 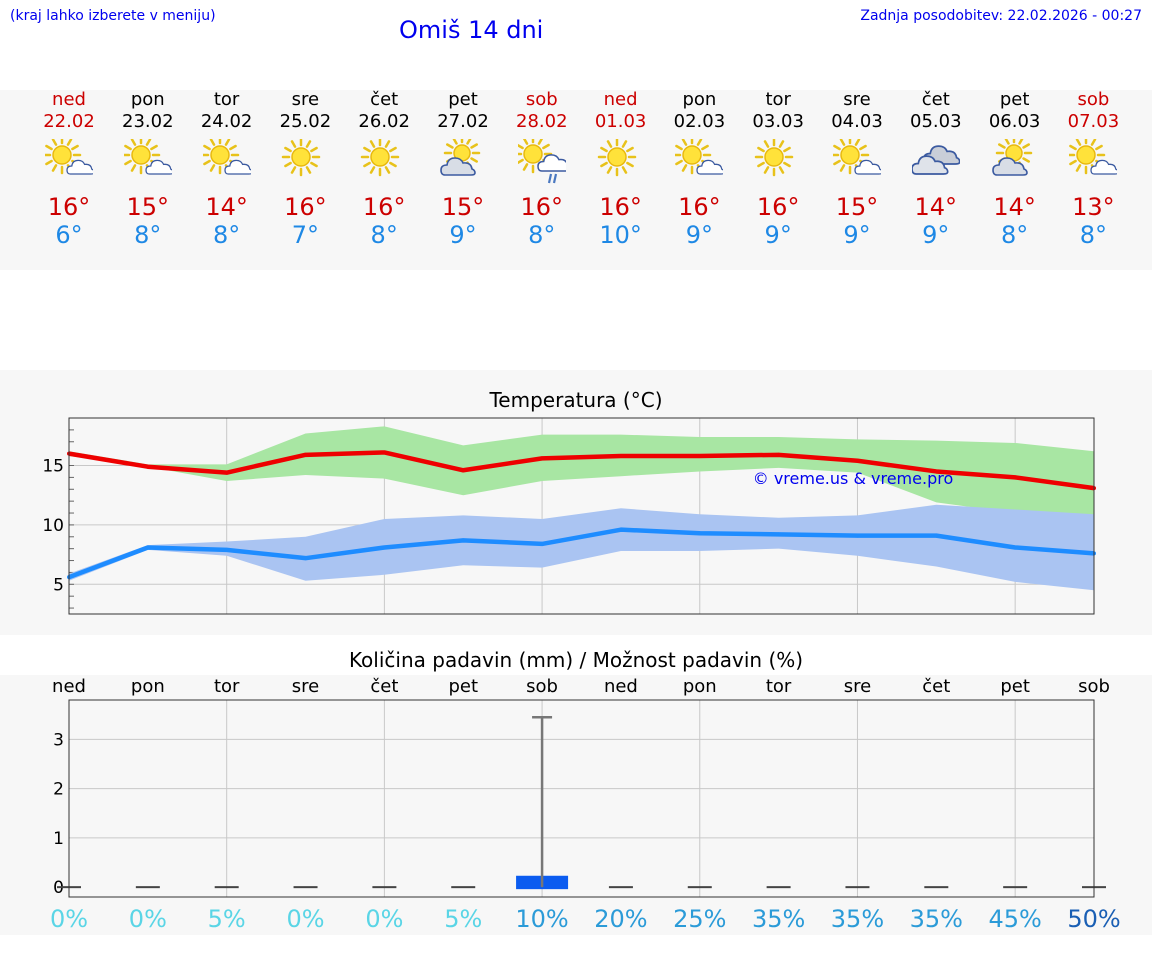 I want to click on precip-probability: 45%, so click(x=1014, y=919).